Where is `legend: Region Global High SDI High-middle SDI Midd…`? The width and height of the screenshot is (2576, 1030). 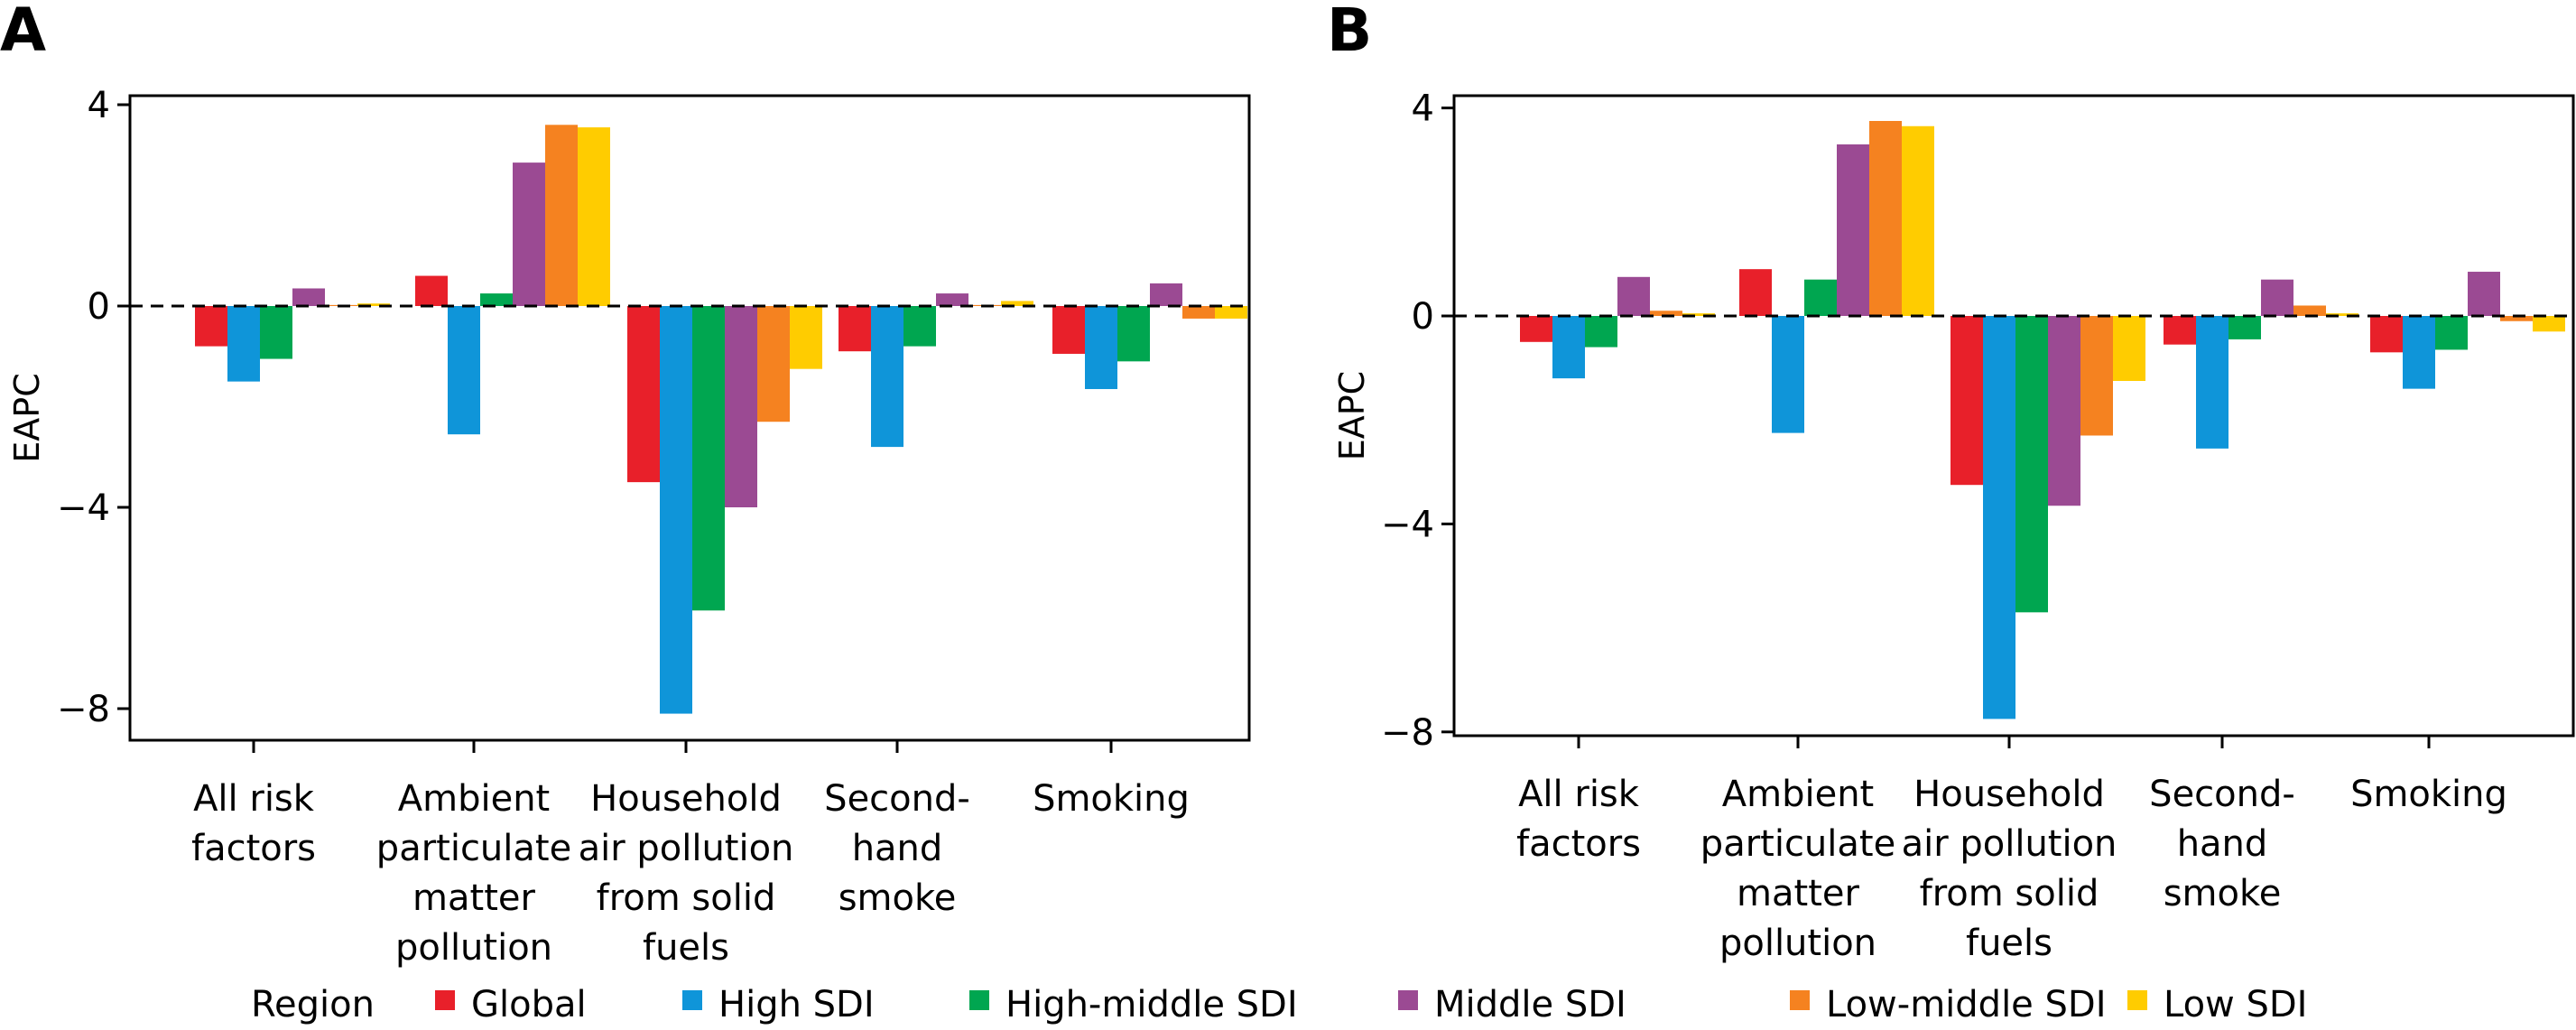 legend: Region Global High SDI High-middle SDI Midd… is located at coordinates (1279, 1004).